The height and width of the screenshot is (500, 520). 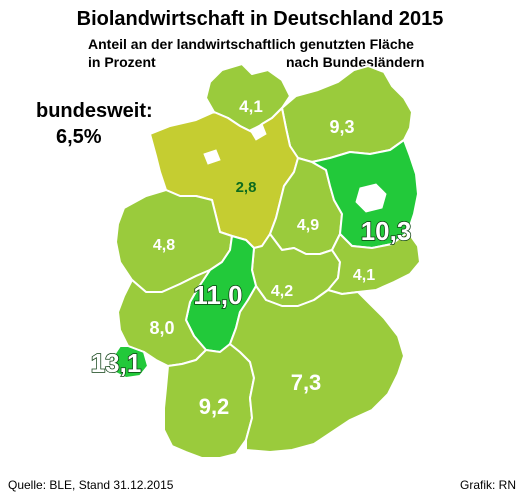 What do you see at coordinates (386, 231) in the screenshot?
I see `label-brandenburg: 10,3` at bounding box center [386, 231].